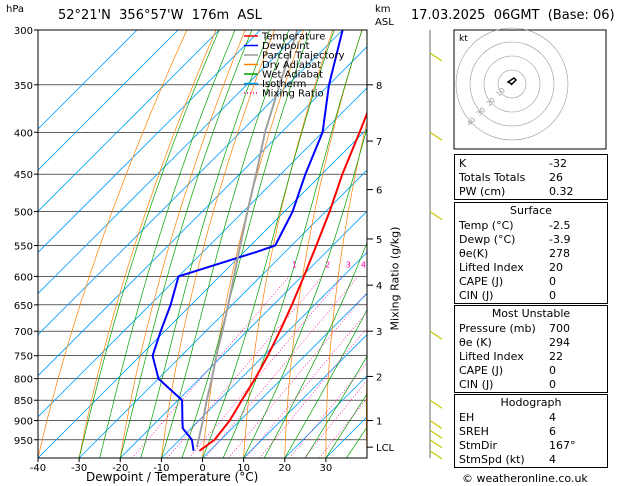 The width and height of the screenshot is (629, 486). What do you see at coordinates (552, 370) in the screenshot?
I see `mu-row-value: 0` at bounding box center [552, 370].